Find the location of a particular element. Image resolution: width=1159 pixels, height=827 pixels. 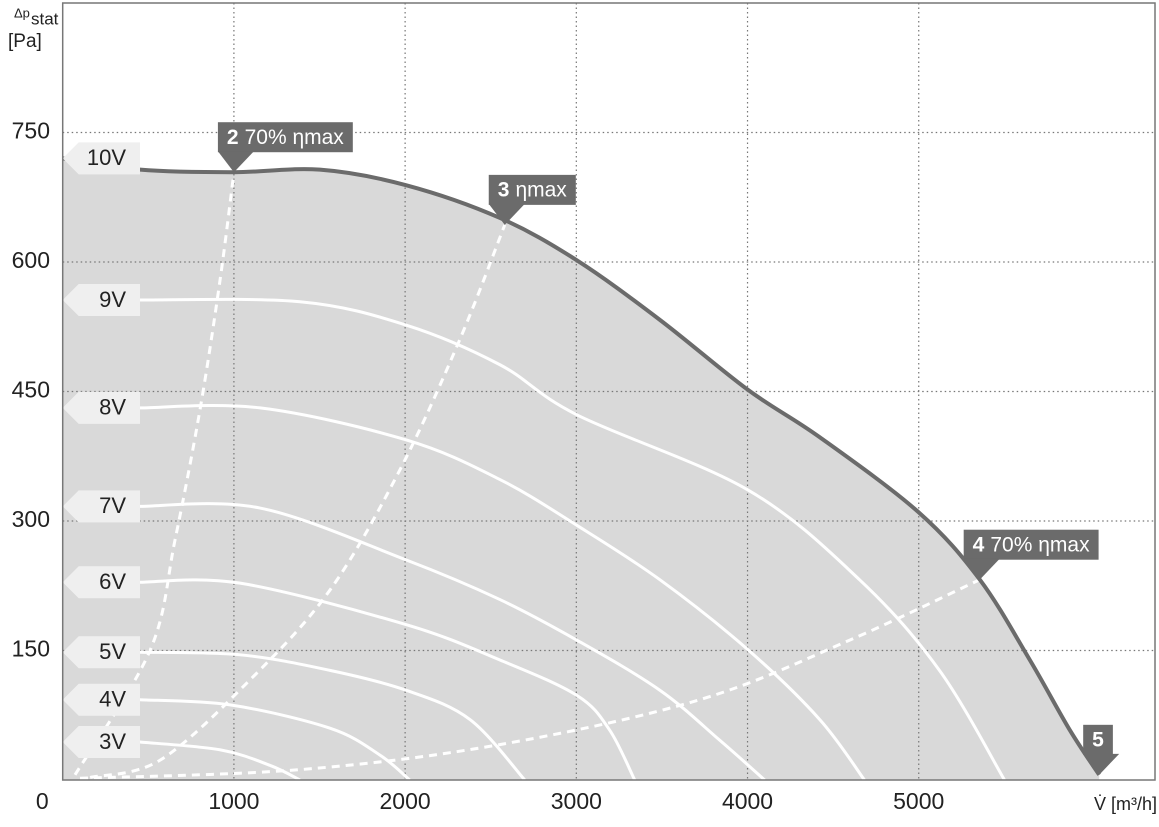

x-tick-label: 2000 is located at coordinates (405, 801).